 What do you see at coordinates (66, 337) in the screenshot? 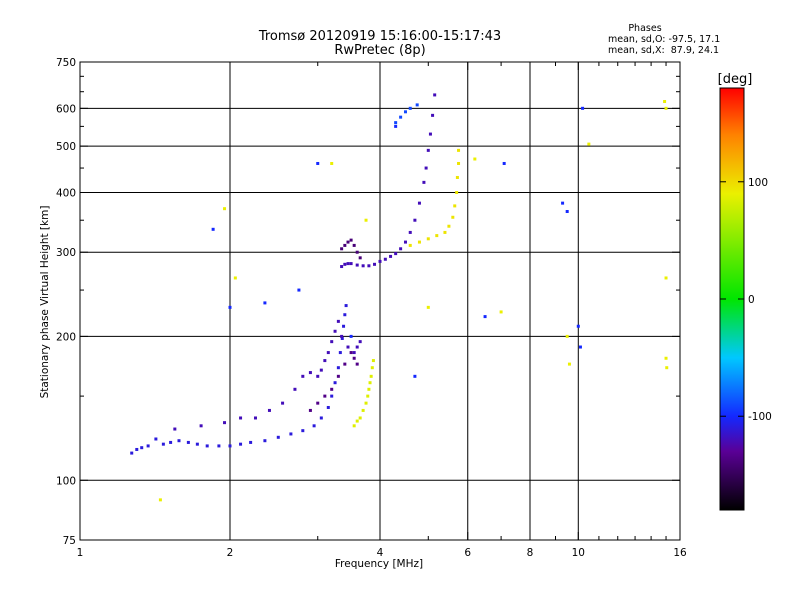
I see `y-tick-label: 200` at bounding box center [66, 337].